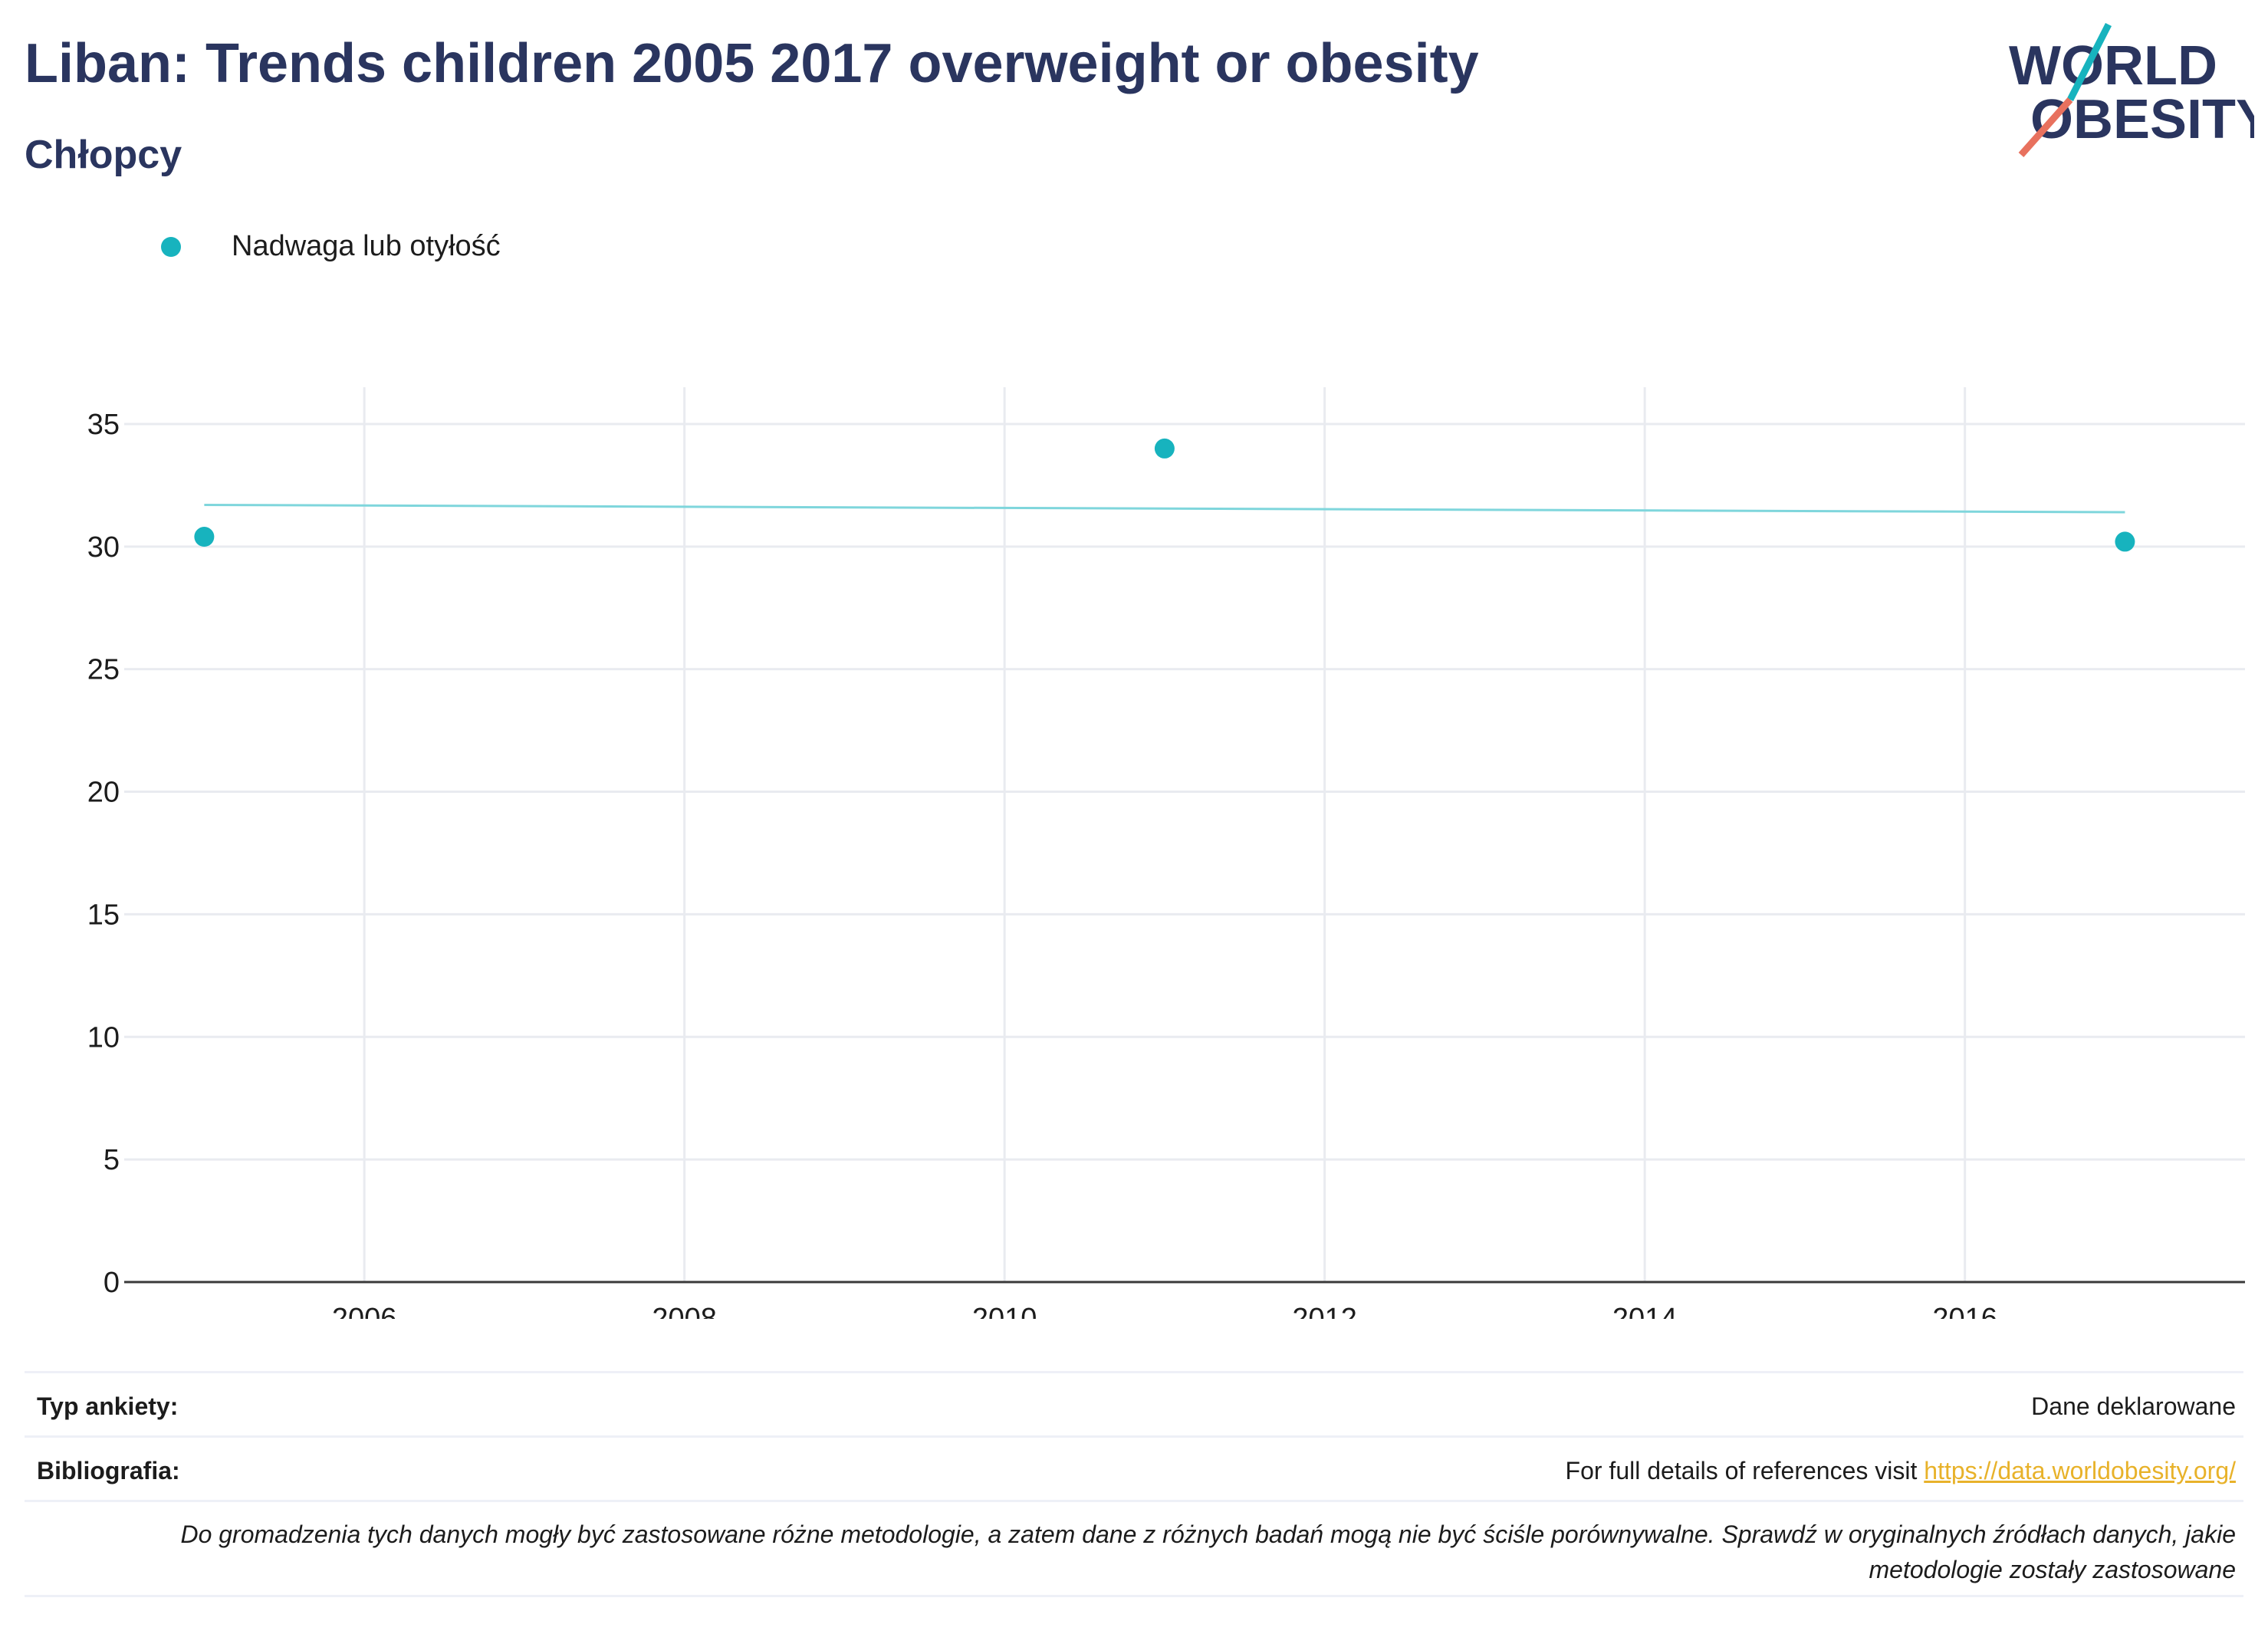 The width and height of the screenshot is (2268, 1634). What do you see at coordinates (103, 425) in the screenshot?
I see `y-tick-label: 35` at bounding box center [103, 425].